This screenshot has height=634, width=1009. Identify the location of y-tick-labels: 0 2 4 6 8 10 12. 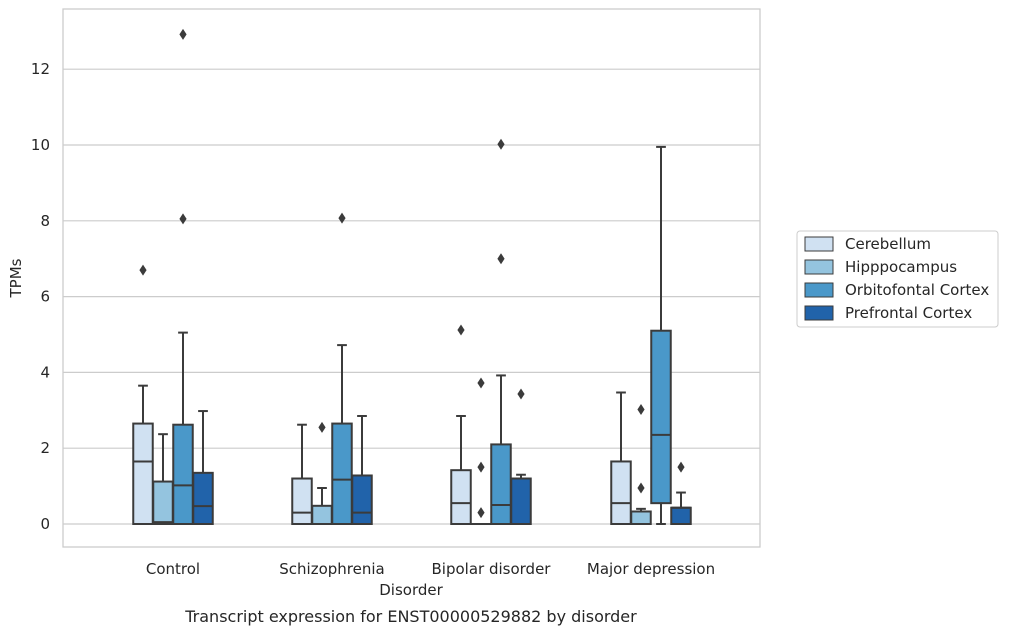
(40, 296).